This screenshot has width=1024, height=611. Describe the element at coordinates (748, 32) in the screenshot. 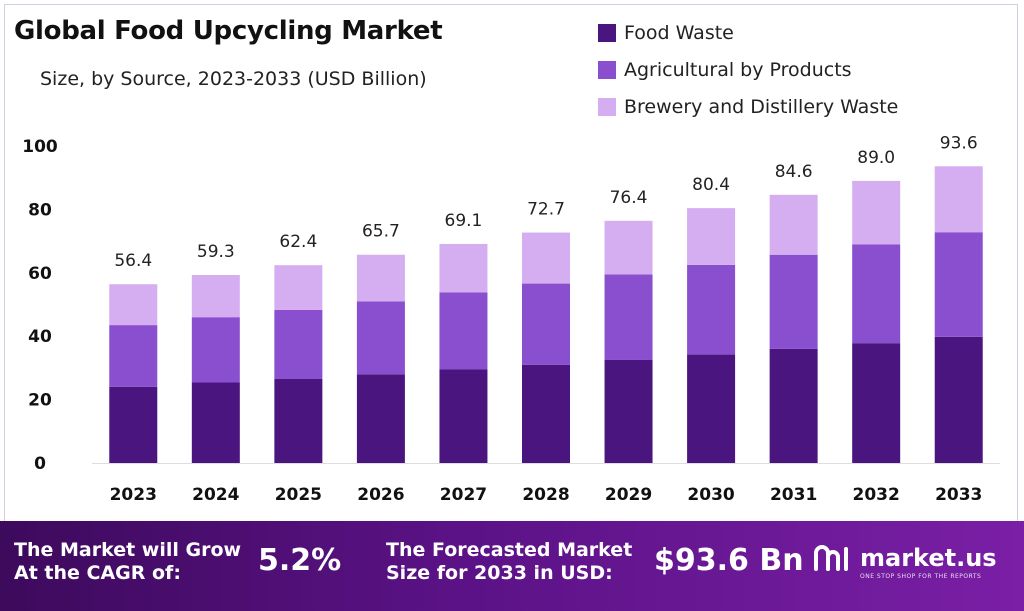

I see `legend-item-food-waste: Food Waste` at that location.